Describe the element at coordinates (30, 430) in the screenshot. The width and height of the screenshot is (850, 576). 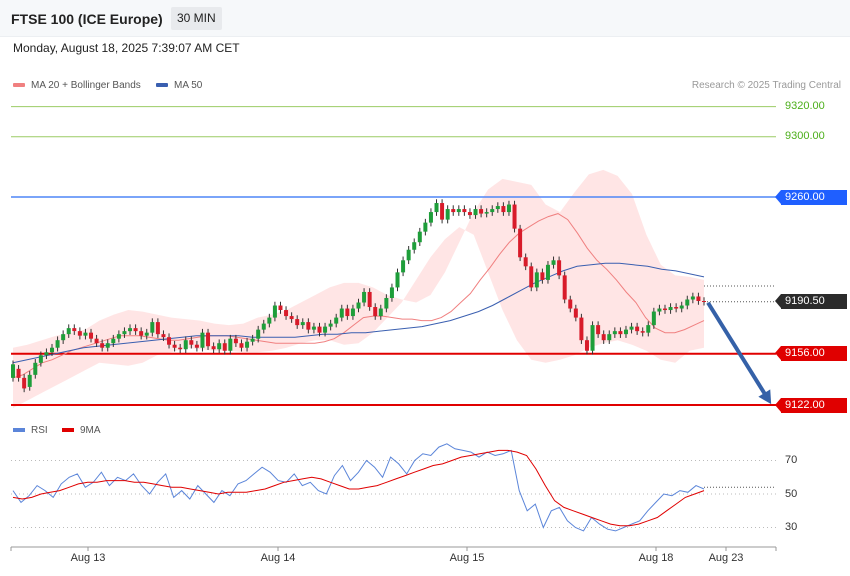
I see `legend-rsi: RSI` at that location.